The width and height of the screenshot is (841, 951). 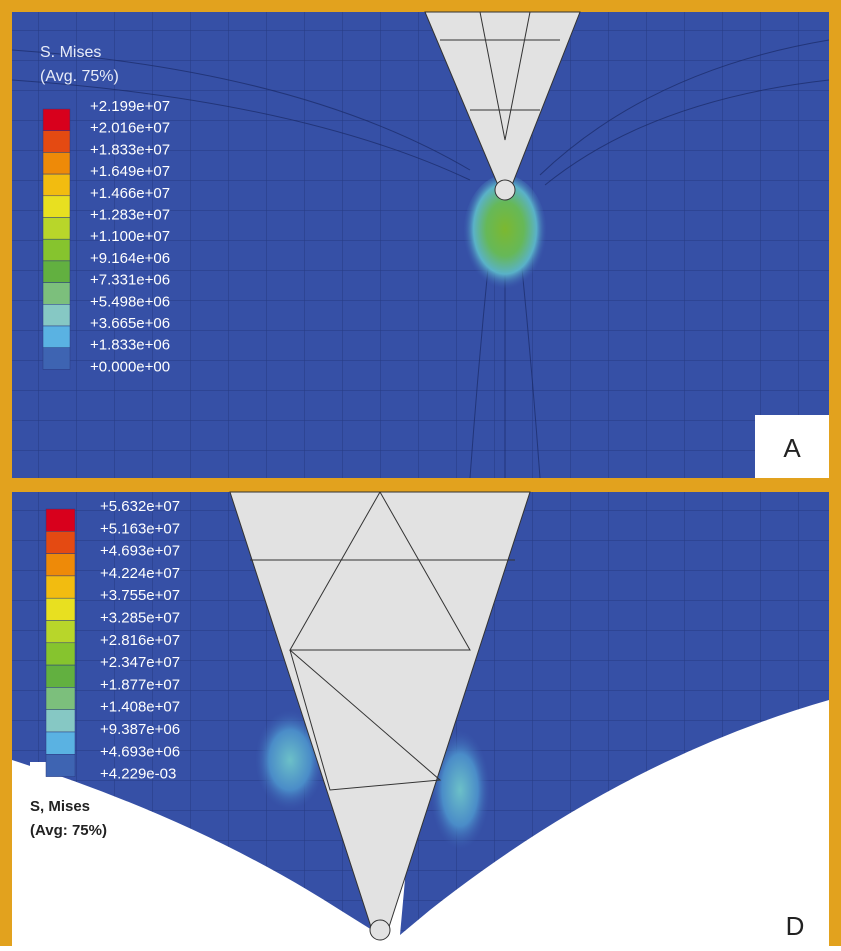 What do you see at coordinates (140, 551) in the screenshot?
I see `legend-label: +4.693e+07` at bounding box center [140, 551].